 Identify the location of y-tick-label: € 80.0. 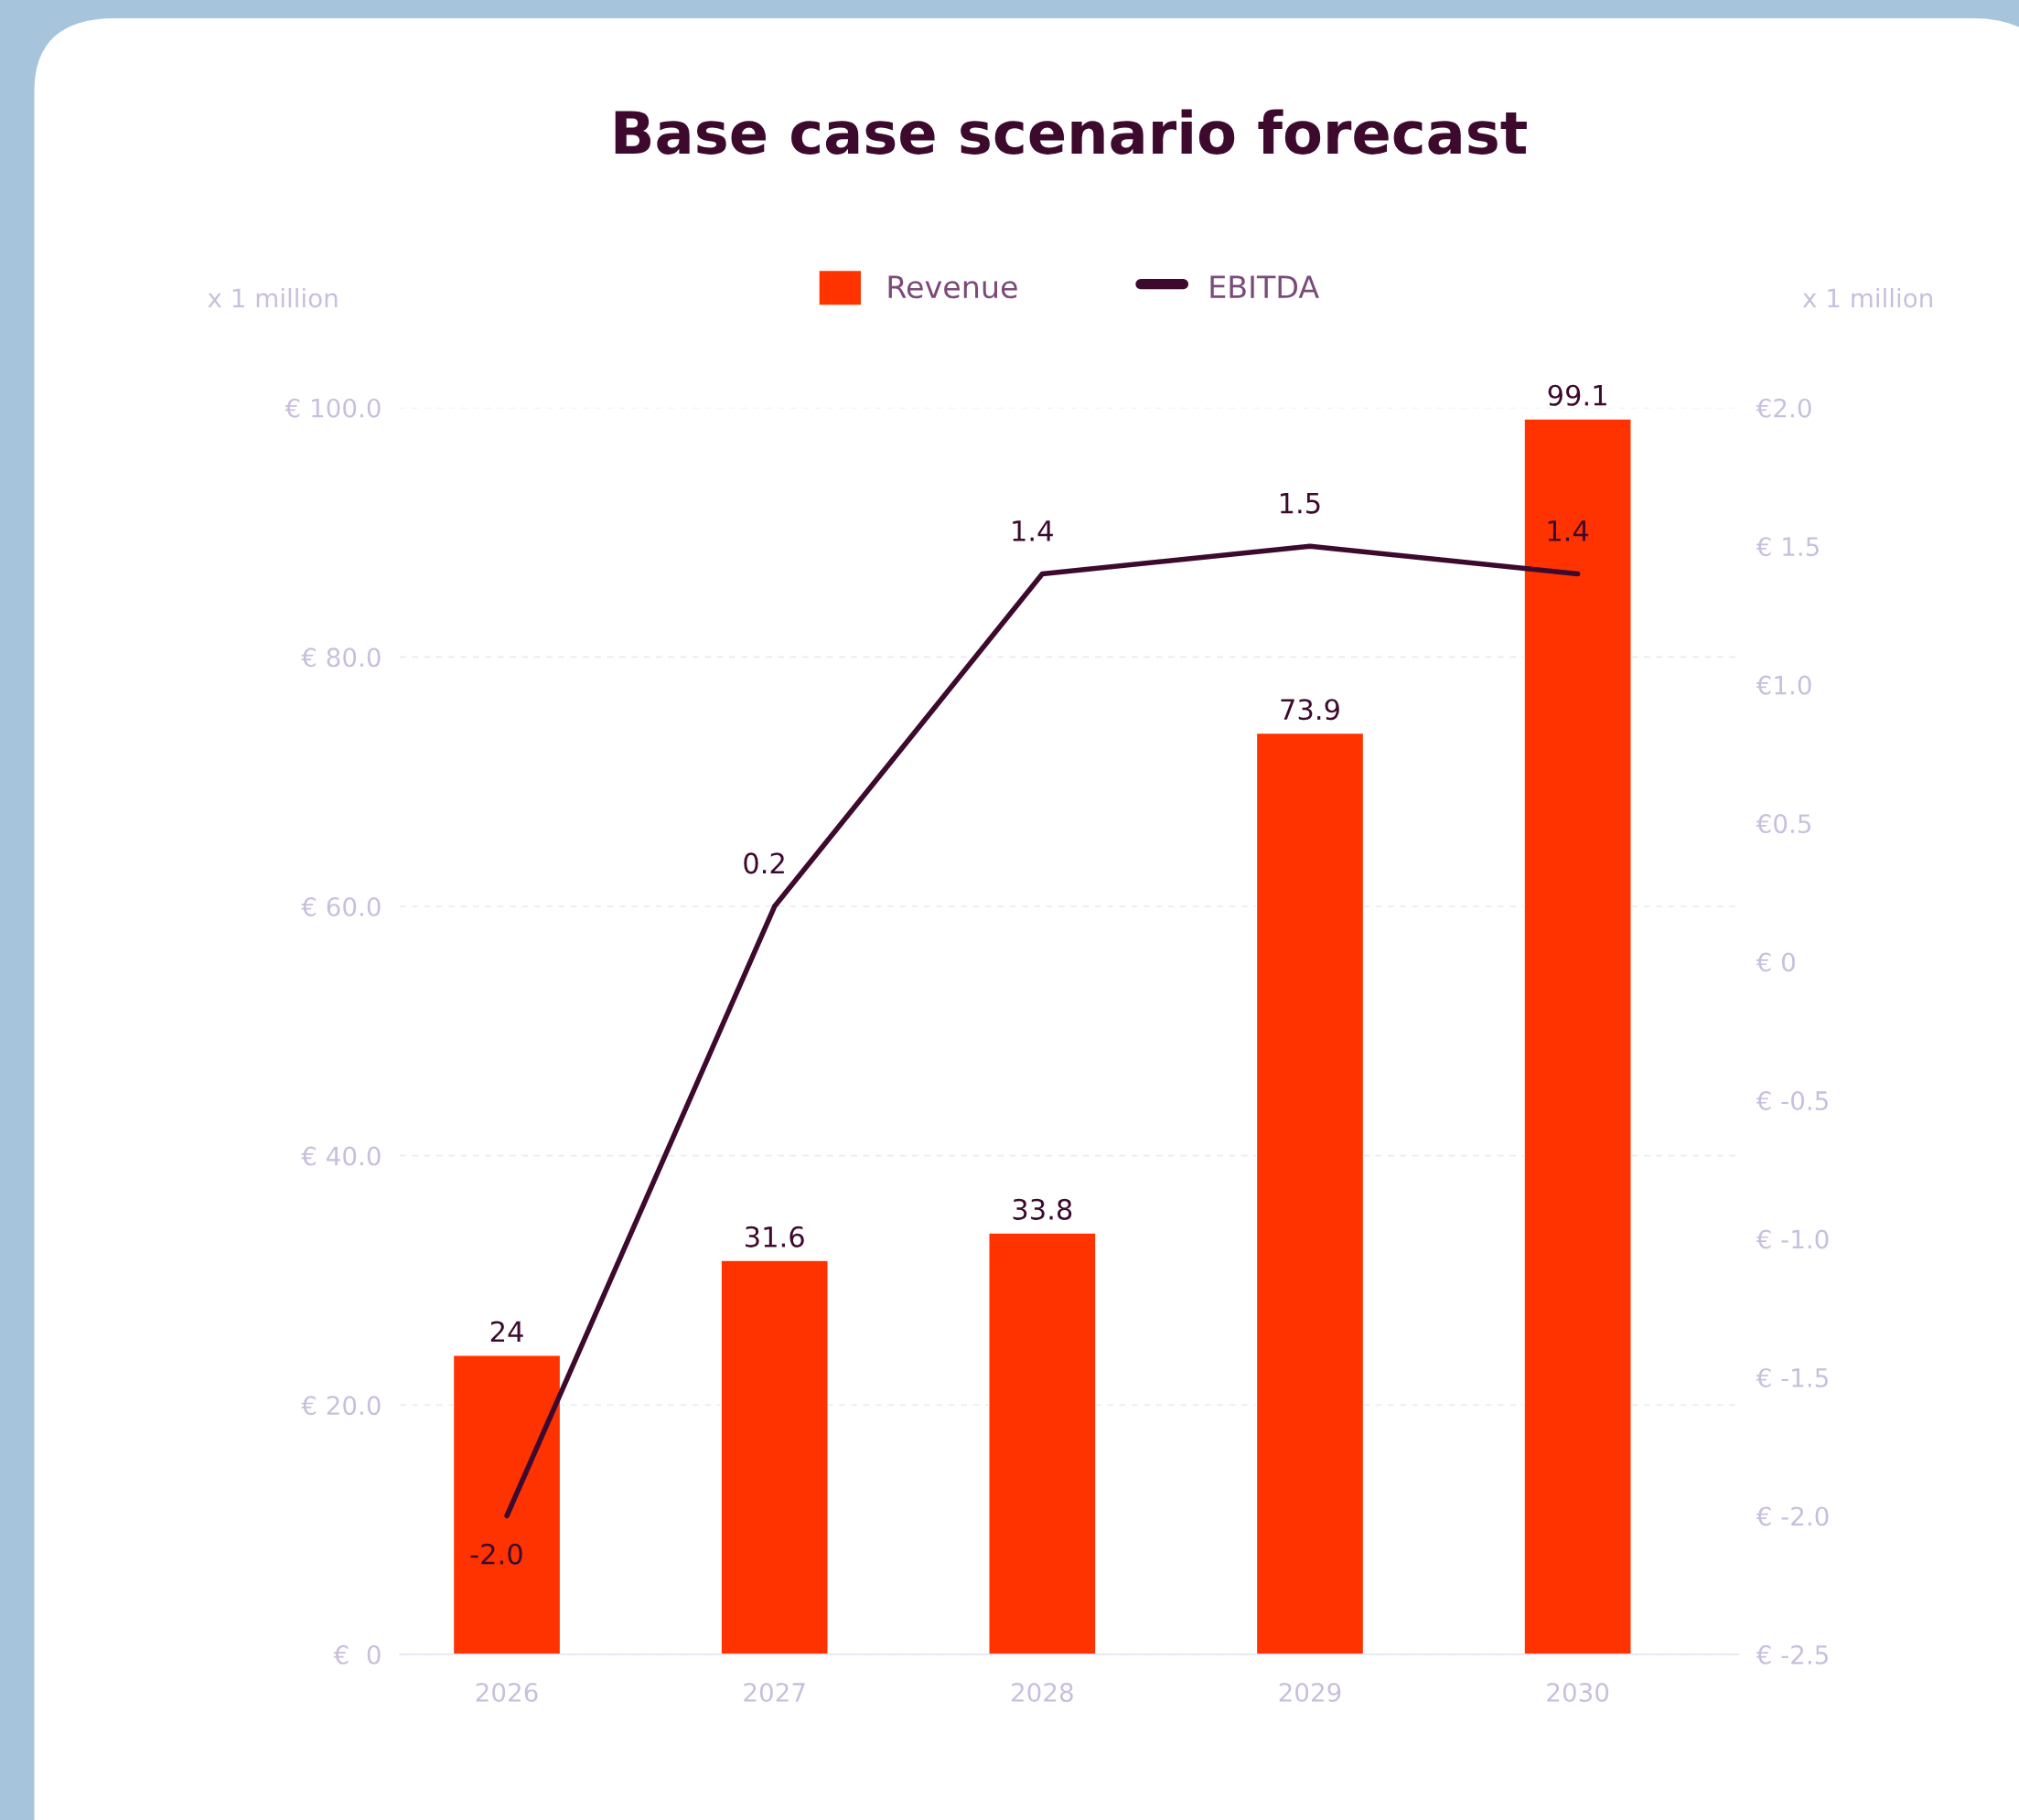
(341, 658).